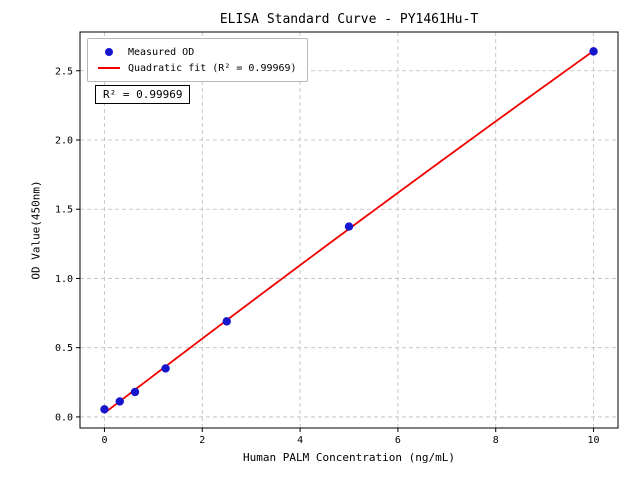  Describe the element at coordinates (109, 52) in the screenshot. I see `measured-od-marker-icon` at that location.